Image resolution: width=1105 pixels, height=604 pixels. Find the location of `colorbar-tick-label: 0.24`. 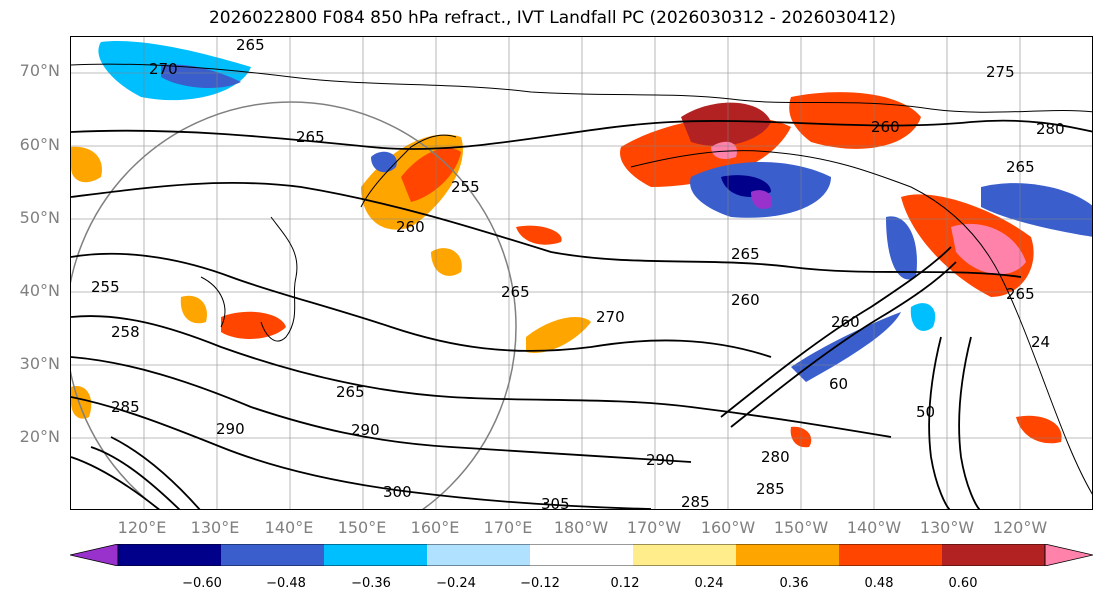

colorbar-tick-label: 0.24 is located at coordinates (709, 583).